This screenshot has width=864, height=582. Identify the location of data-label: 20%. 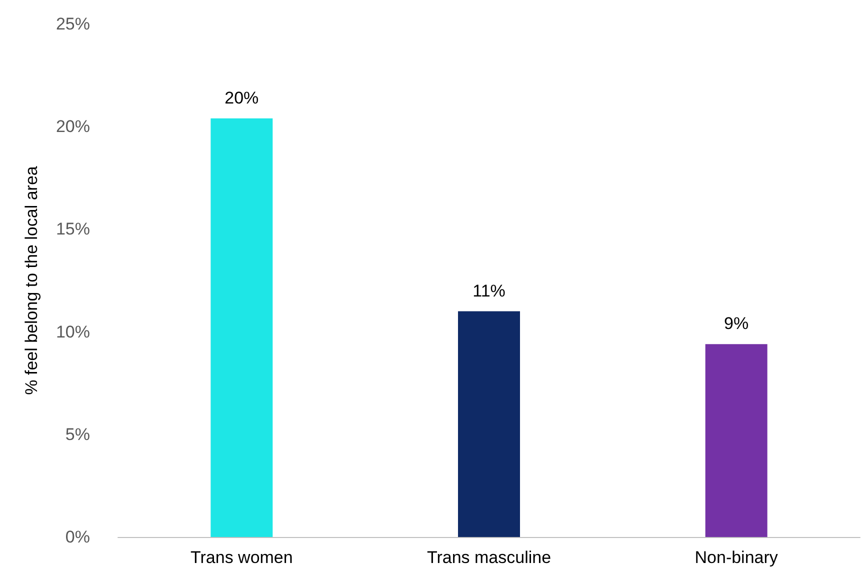
(241, 98).